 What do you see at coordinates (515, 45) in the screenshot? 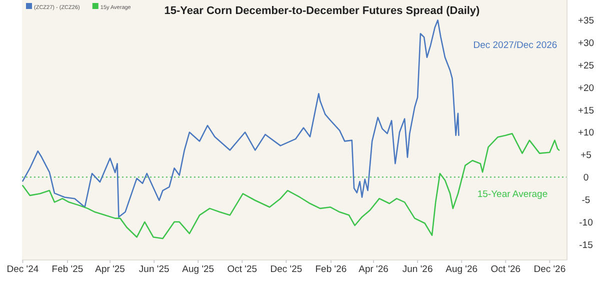
I see `annotation: Dec 2027/Dec 2026` at bounding box center [515, 45].